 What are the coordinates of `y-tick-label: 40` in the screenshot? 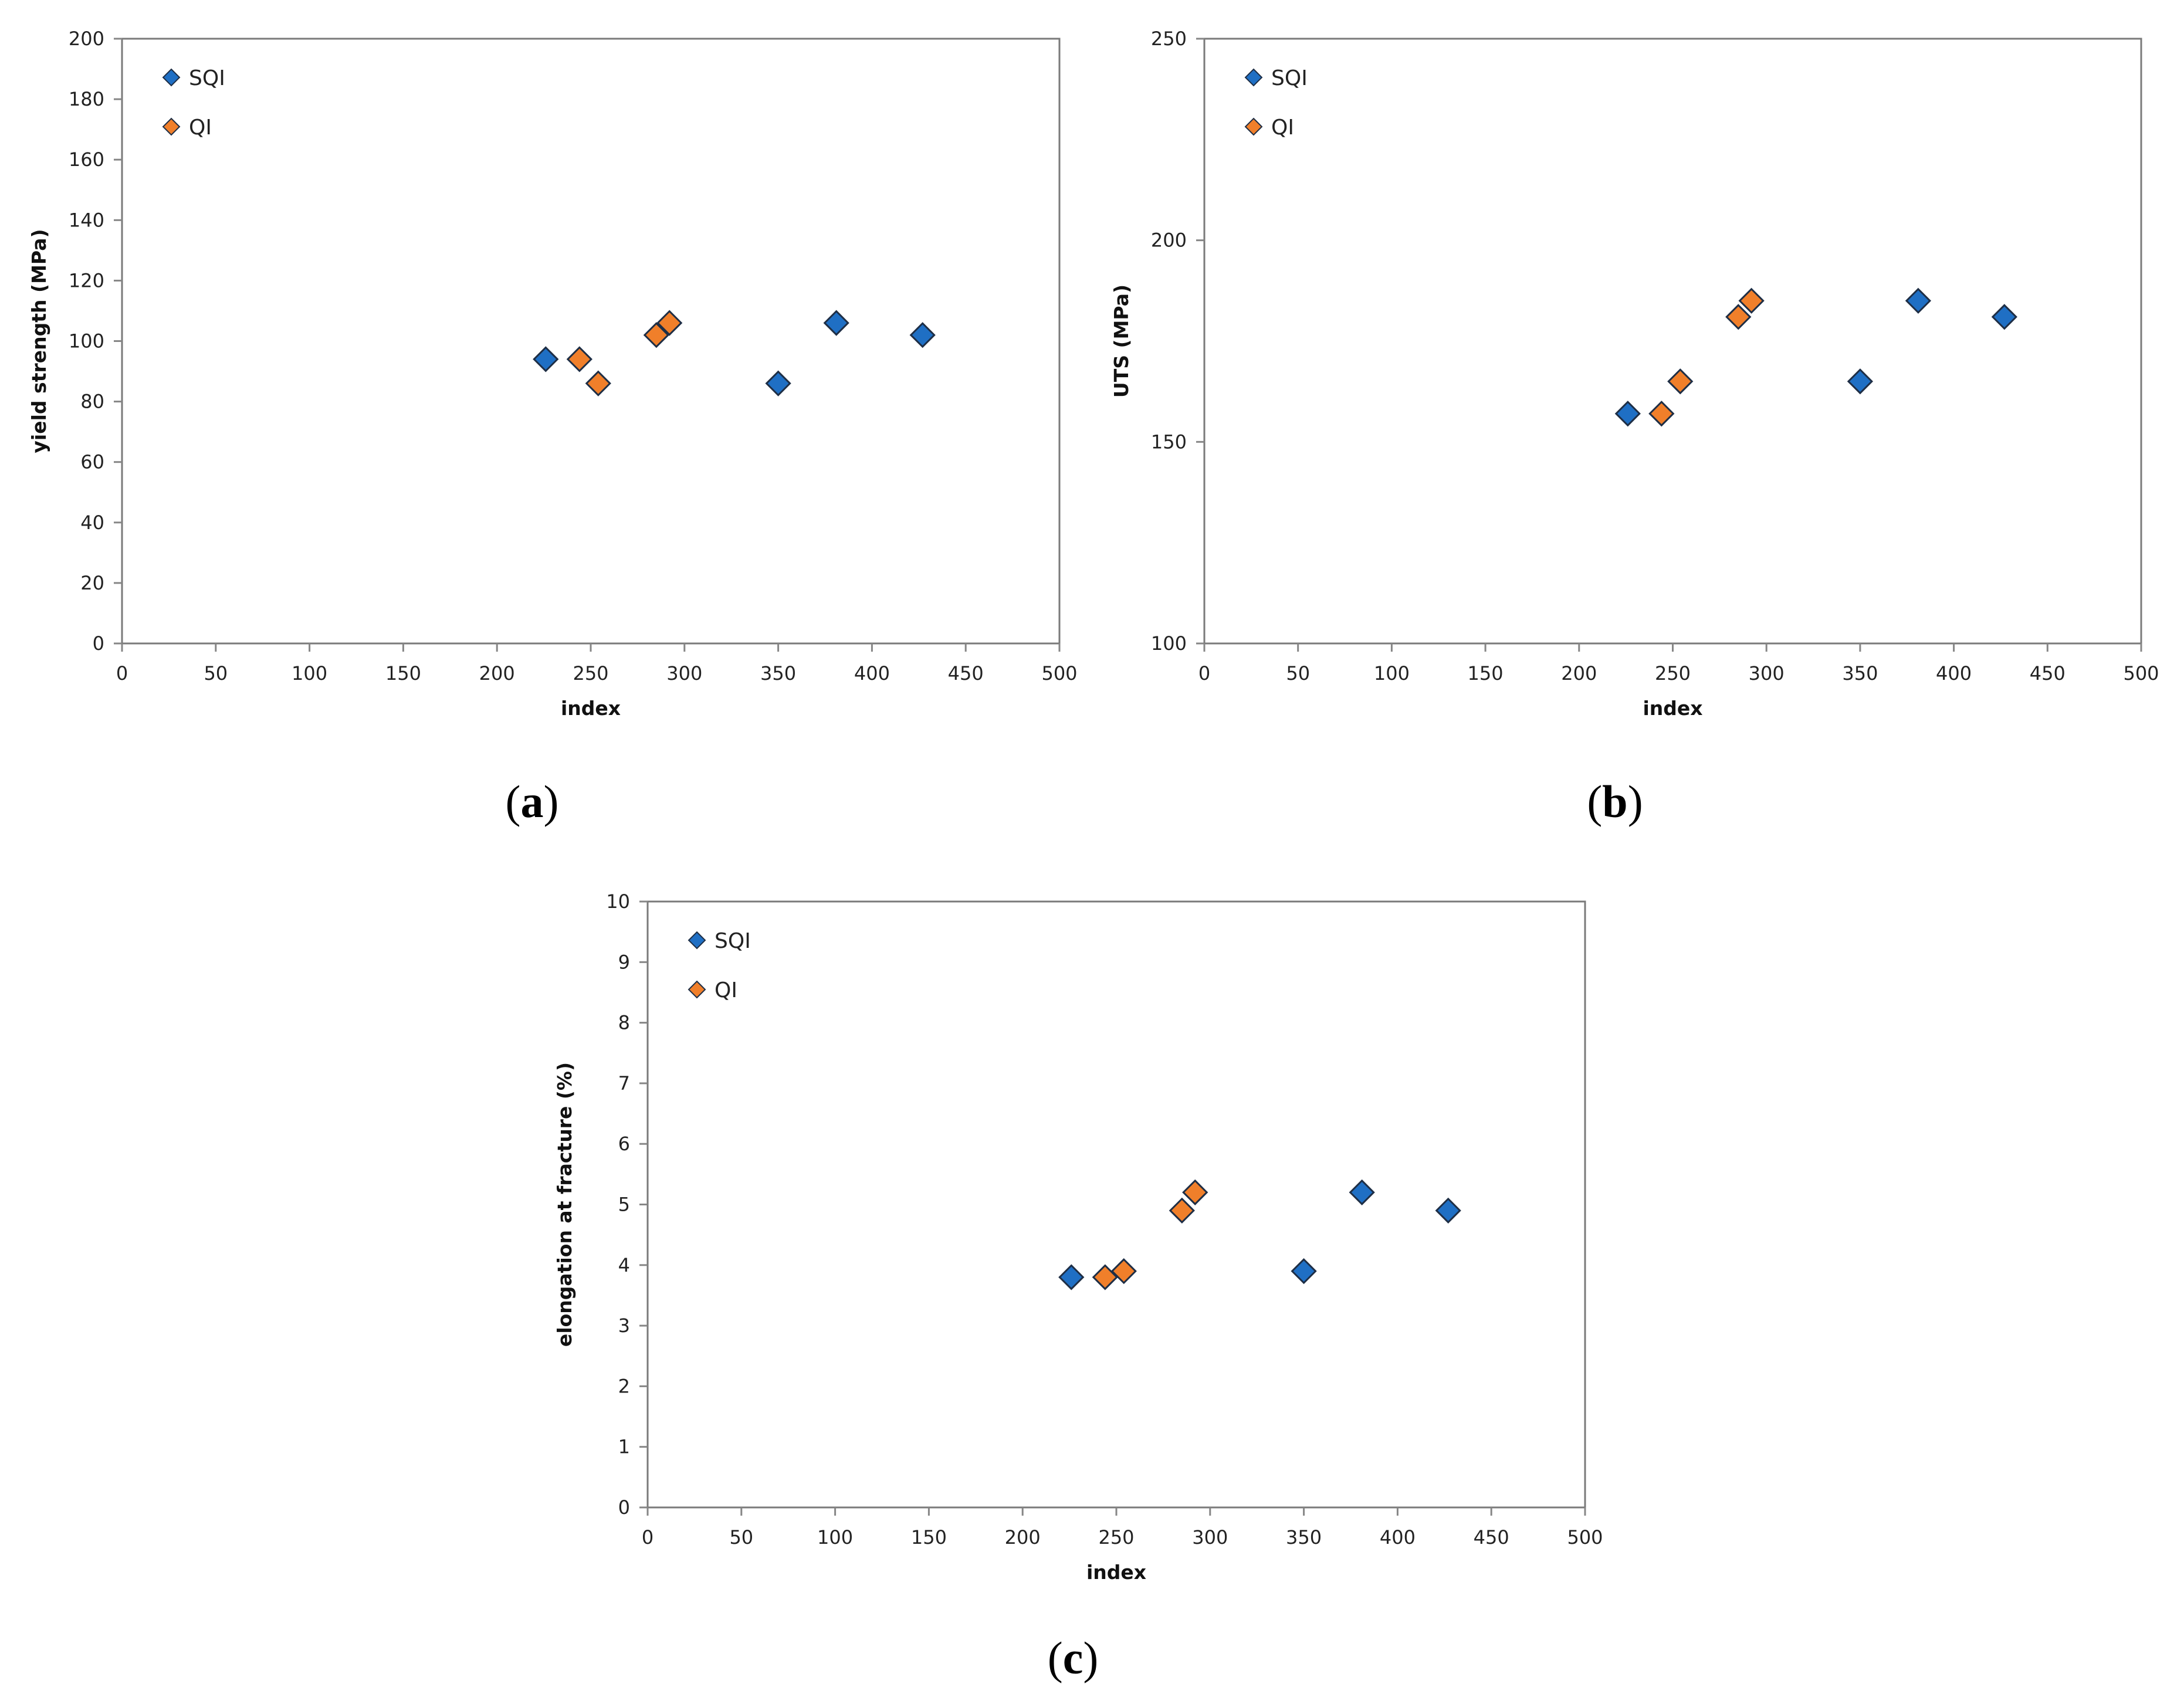 It's located at (92, 522).